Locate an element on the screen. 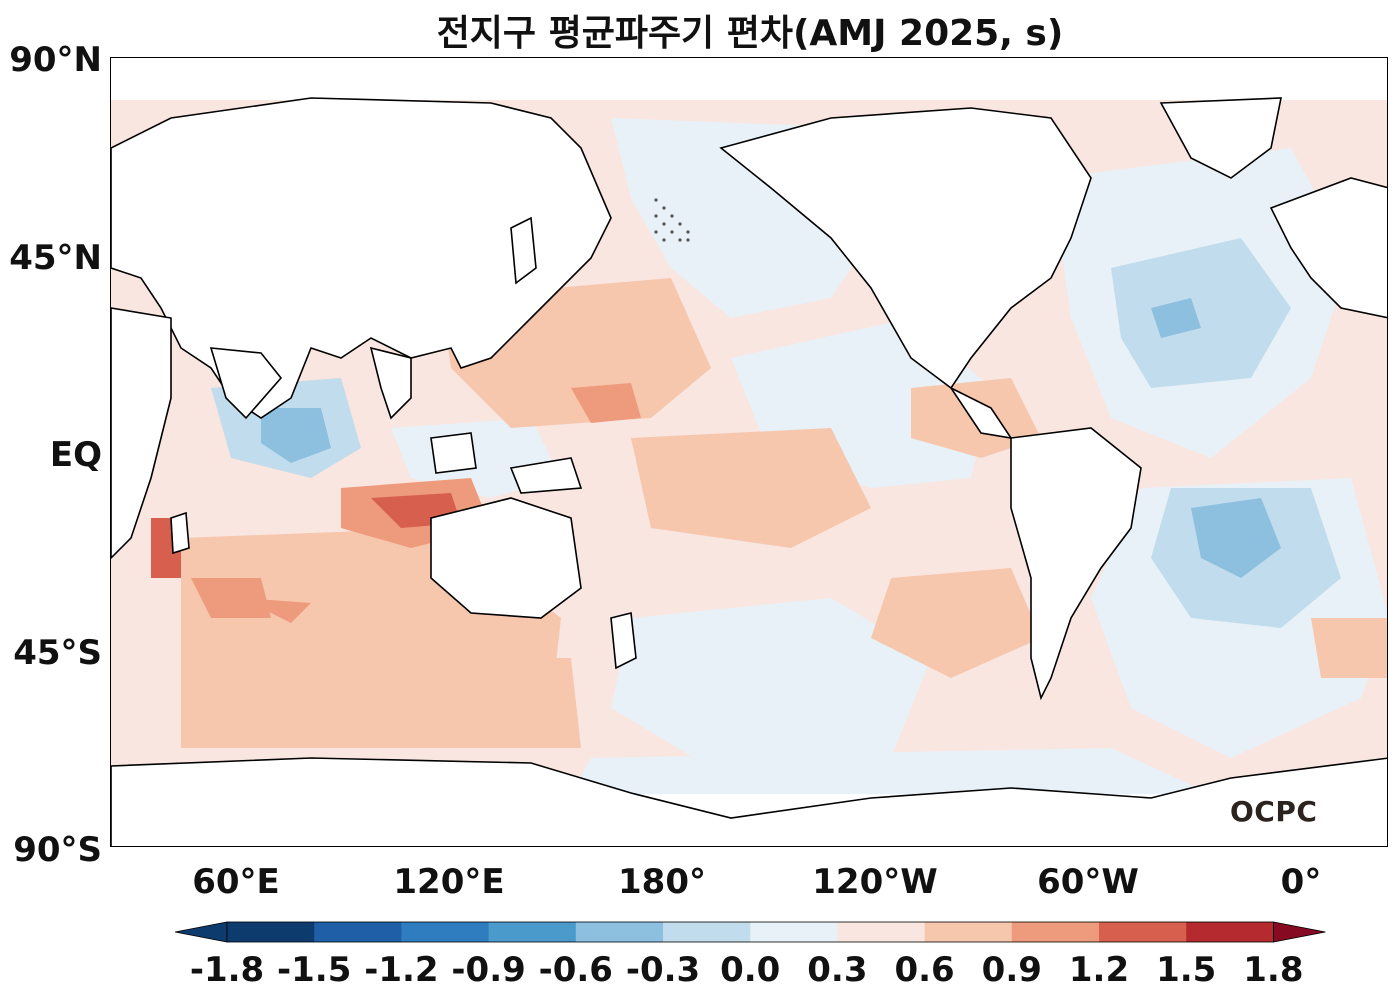 This screenshot has height=1003, width=1400. colorbar-tick-label: 1.8 is located at coordinates (1273, 970).